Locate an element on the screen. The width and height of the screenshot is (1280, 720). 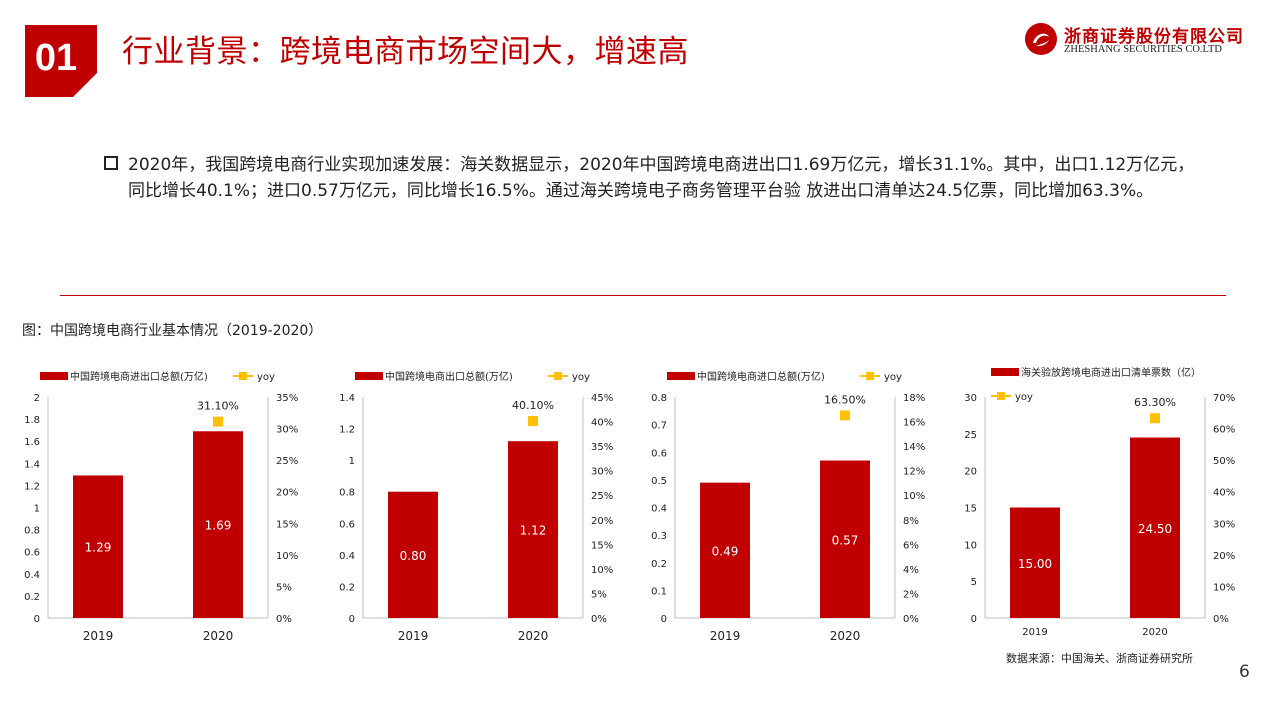
bar-data-label: 1.29 is located at coordinates (98, 548).